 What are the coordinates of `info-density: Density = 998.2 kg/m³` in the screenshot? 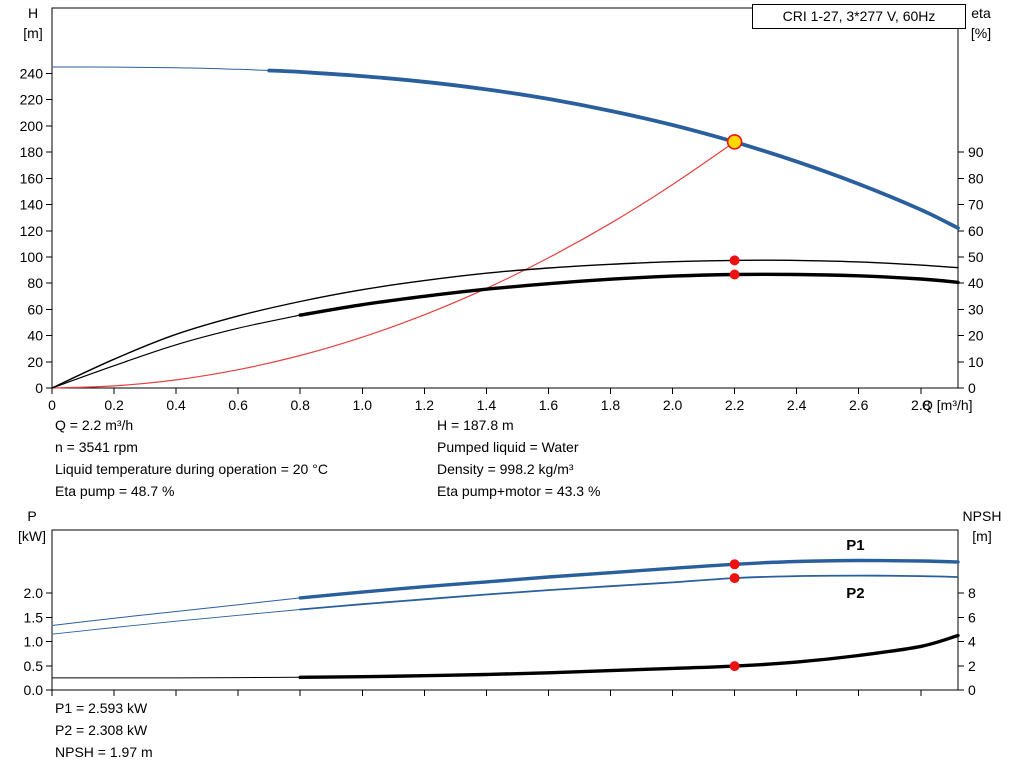 It's located at (505, 469).